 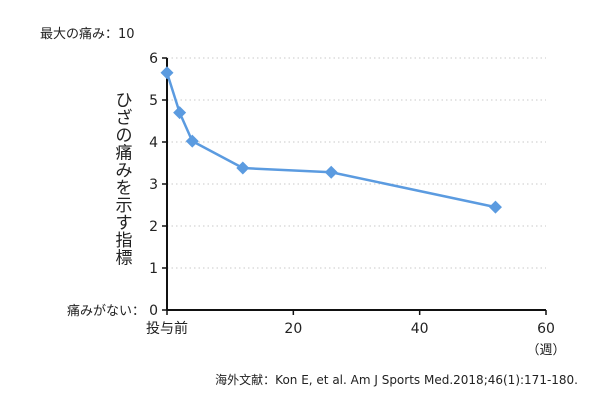 I want to click on x-tick-label-40: 40, so click(x=420, y=329).